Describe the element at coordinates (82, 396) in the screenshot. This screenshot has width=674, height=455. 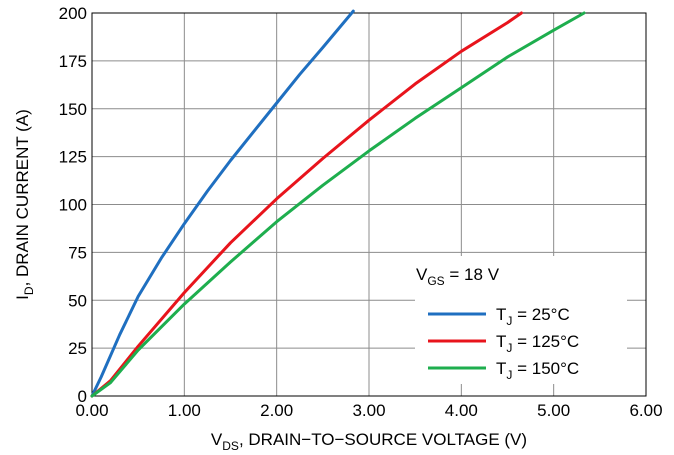
I see `y-tick-label: 0` at that location.